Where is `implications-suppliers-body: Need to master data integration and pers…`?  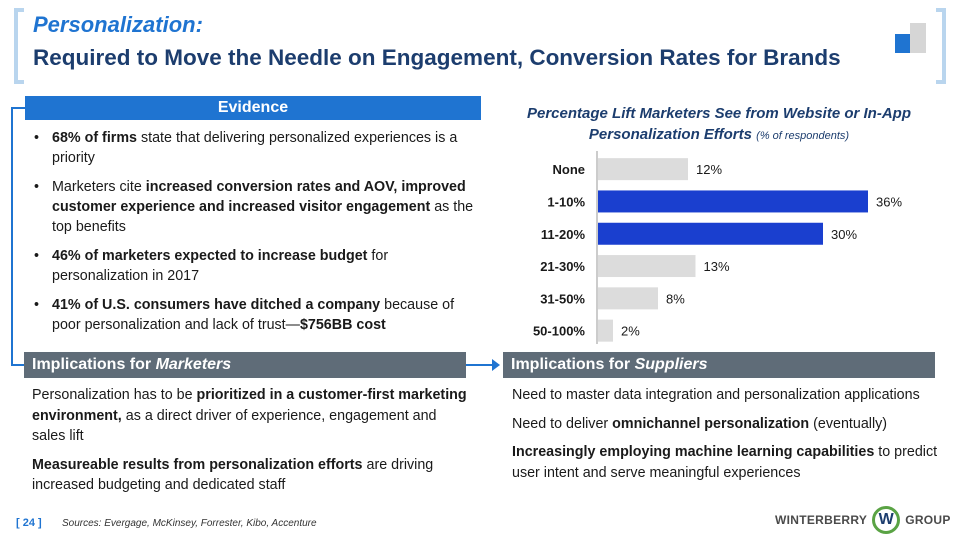 implications-suppliers-body: Need to master data integration and pers… is located at coordinates (727, 438).